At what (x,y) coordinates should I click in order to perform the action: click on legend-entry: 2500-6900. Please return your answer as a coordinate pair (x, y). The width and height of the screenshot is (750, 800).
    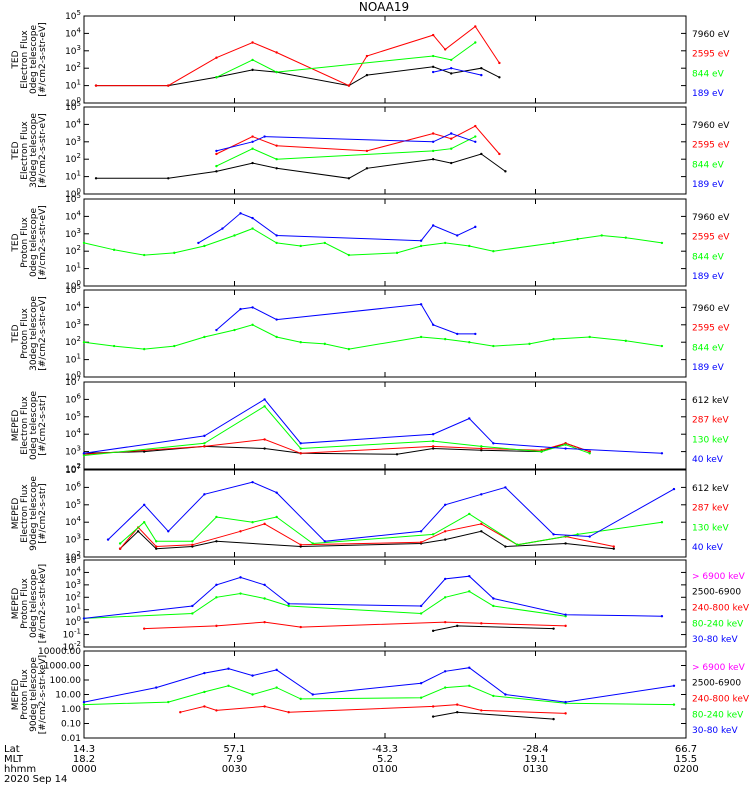
    Looking at the image, I should click on (716, 593).